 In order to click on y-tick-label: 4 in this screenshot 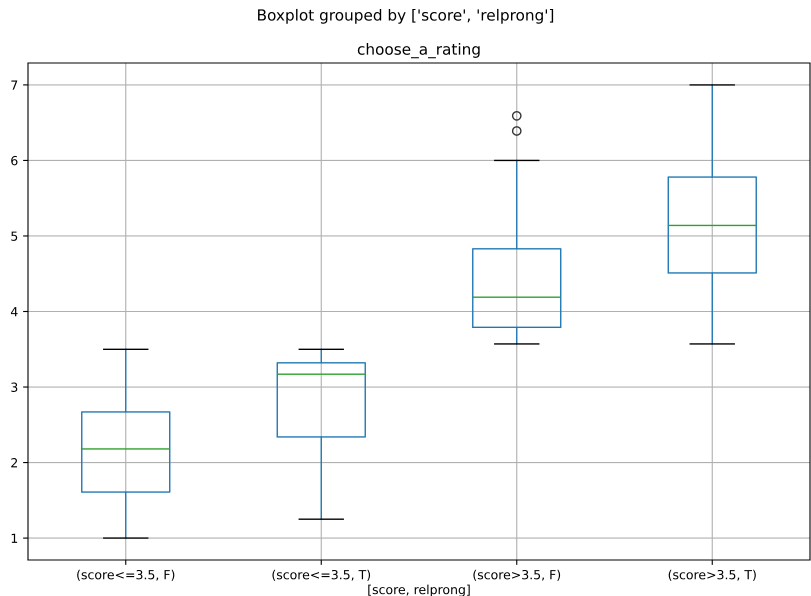, I will do `click(14, 311)`.